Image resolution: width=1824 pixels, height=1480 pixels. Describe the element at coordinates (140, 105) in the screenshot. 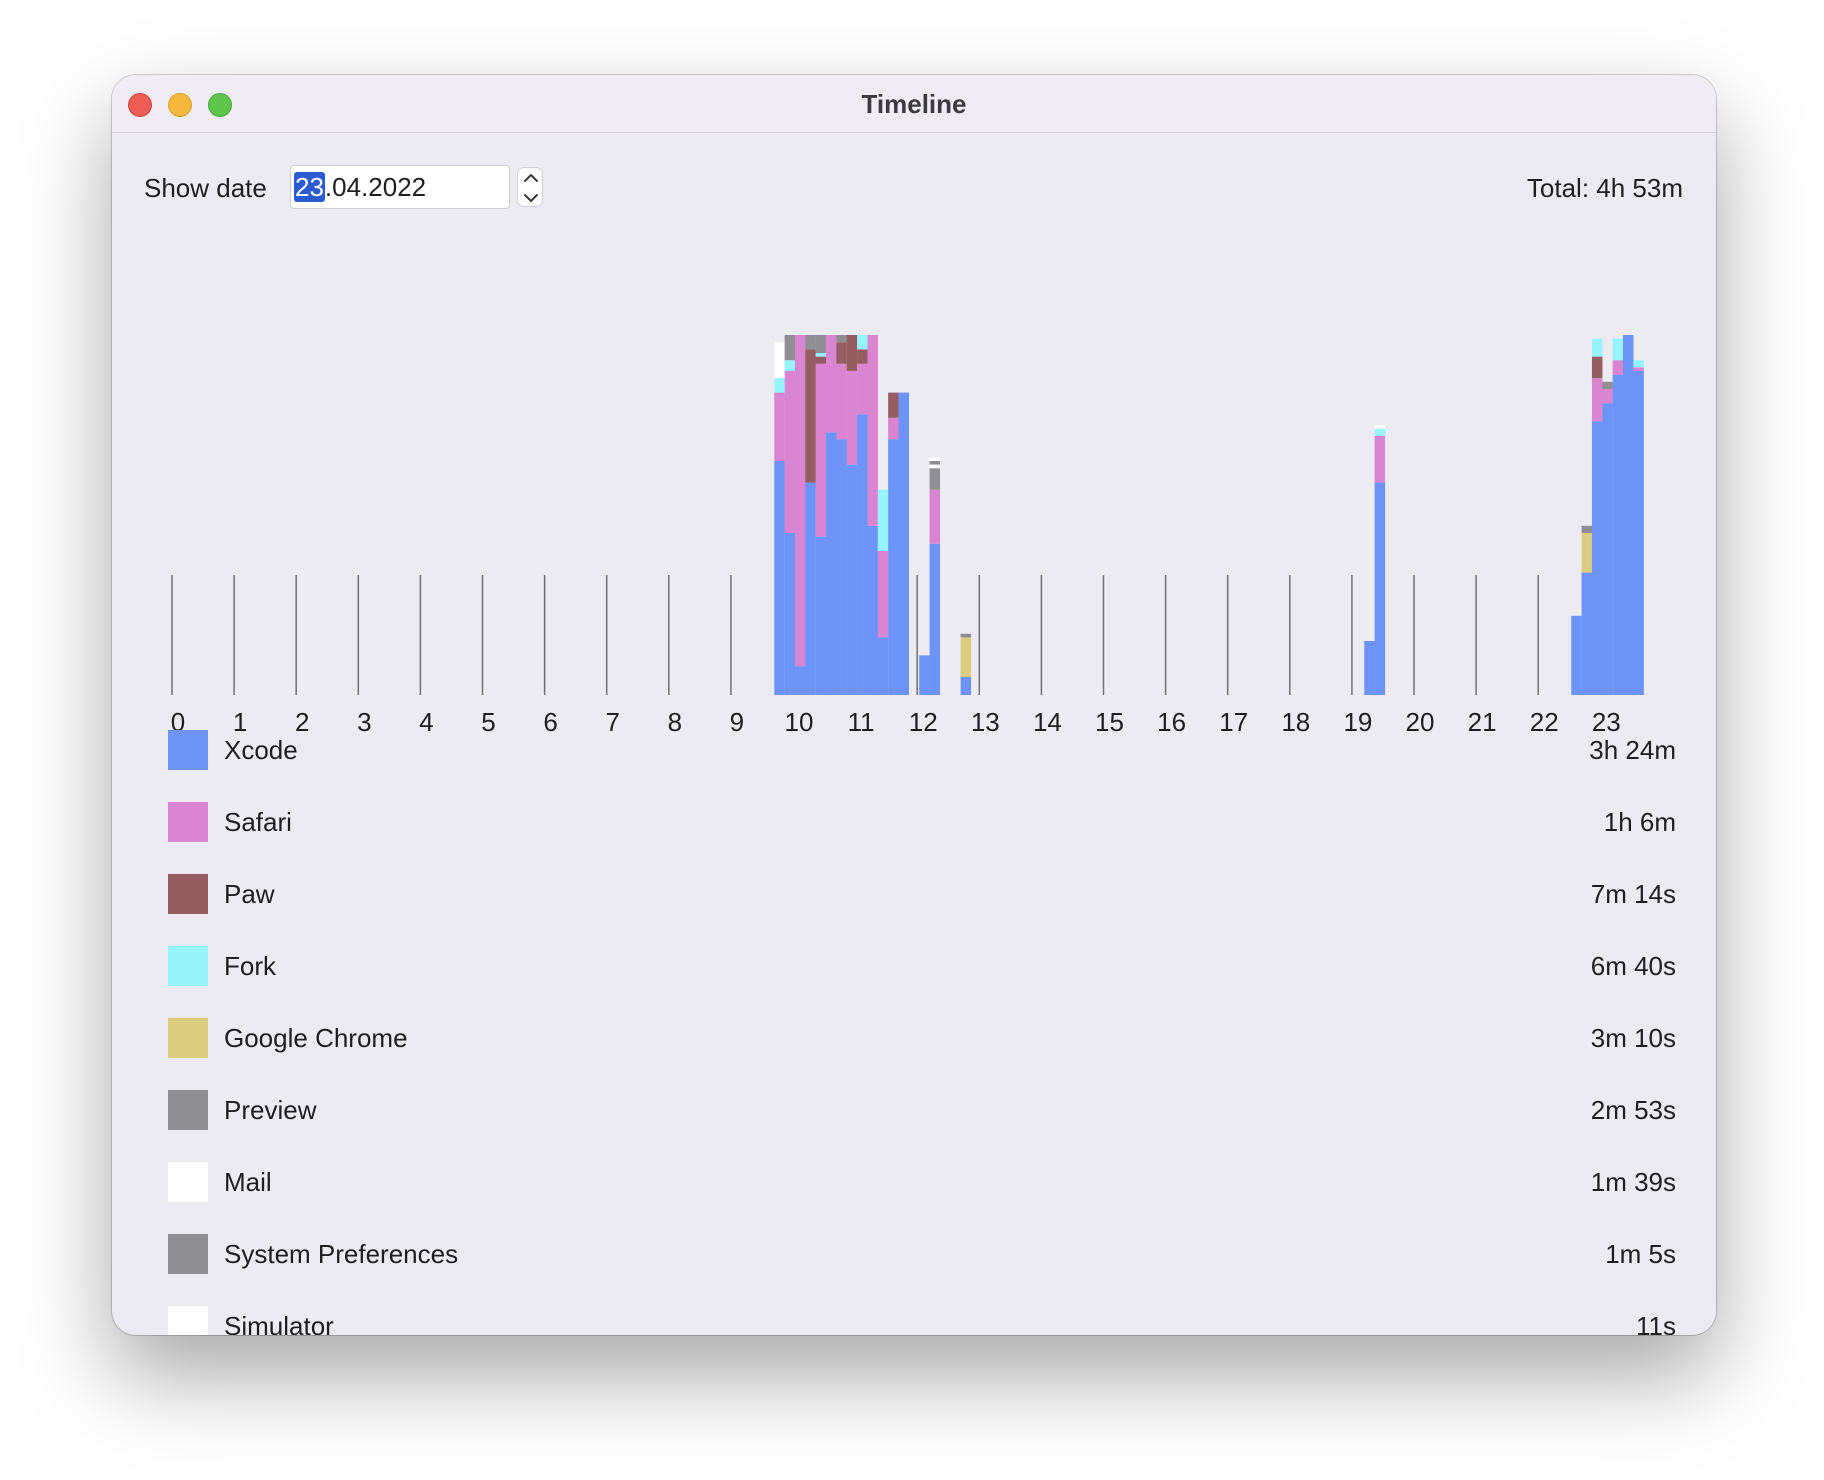

I see `close-button` at that location.